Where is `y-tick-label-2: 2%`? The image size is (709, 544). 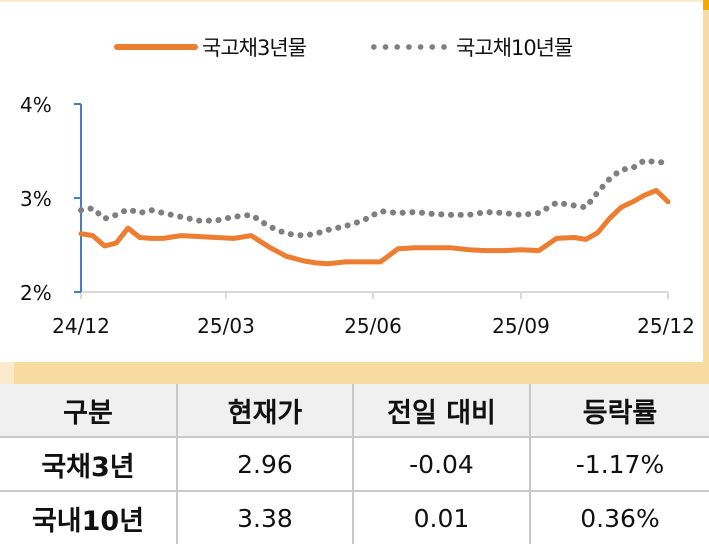
y-tick-label-2: 2% is located at coordinates (36, 293).